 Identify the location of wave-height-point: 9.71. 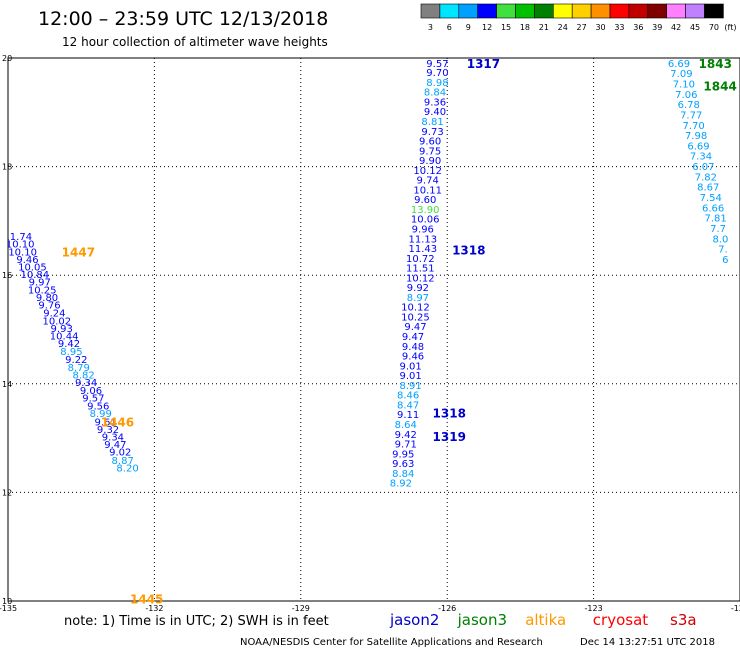
(406, 445).